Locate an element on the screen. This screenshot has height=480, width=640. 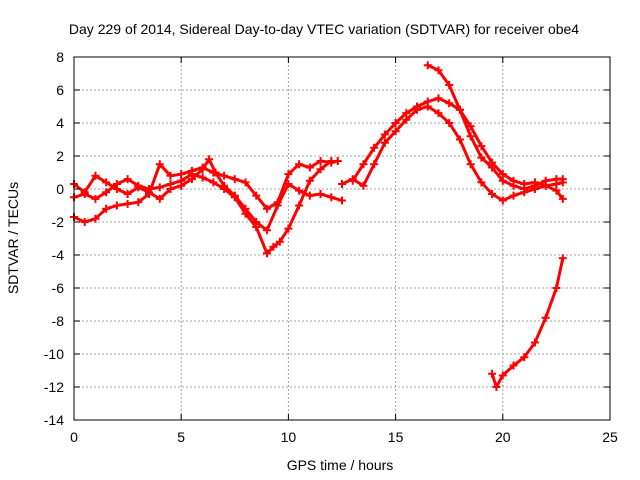
y-axis-label: SDTVAR / TECUs is located at coordinates (13, 238).